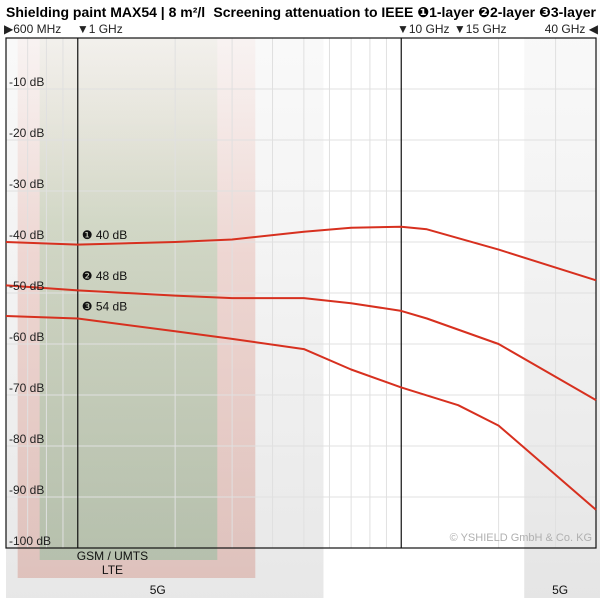 The image size is (600, 600). What do you see at coordinates (572, 29) in the screenshot?
I see `x-tick-label: 40 GHz ◀` at bounding box center [572, 29].